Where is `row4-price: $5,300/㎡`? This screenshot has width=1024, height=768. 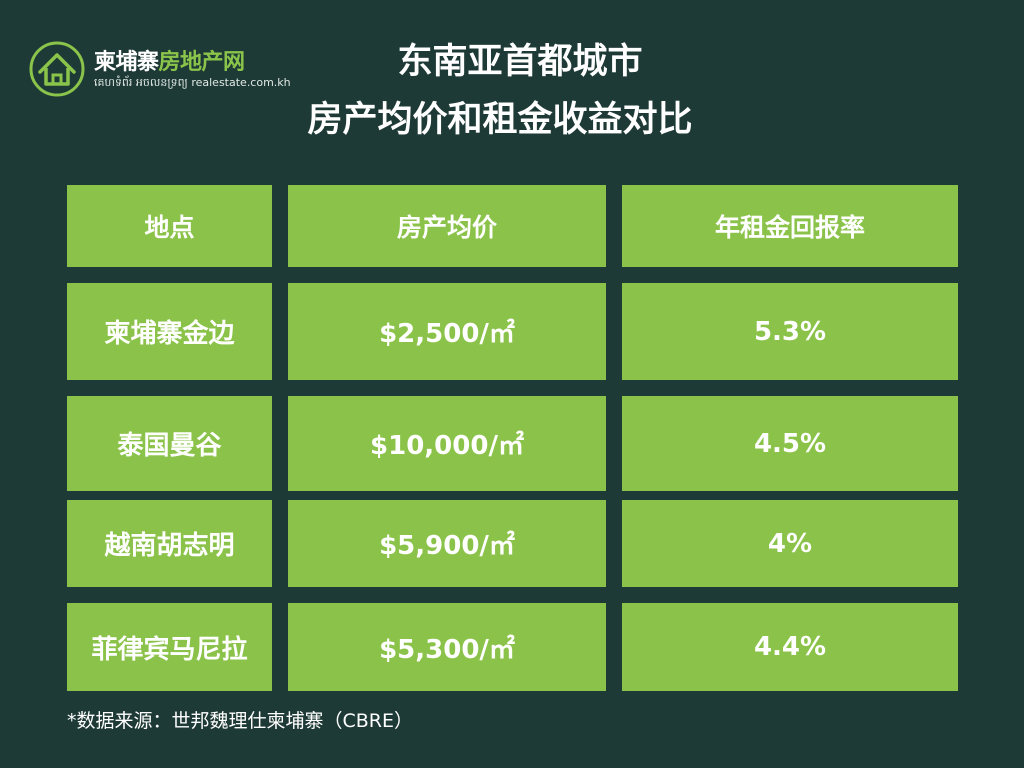
row4-price: $5,300/㎡ is located at coordinates (447, 647).